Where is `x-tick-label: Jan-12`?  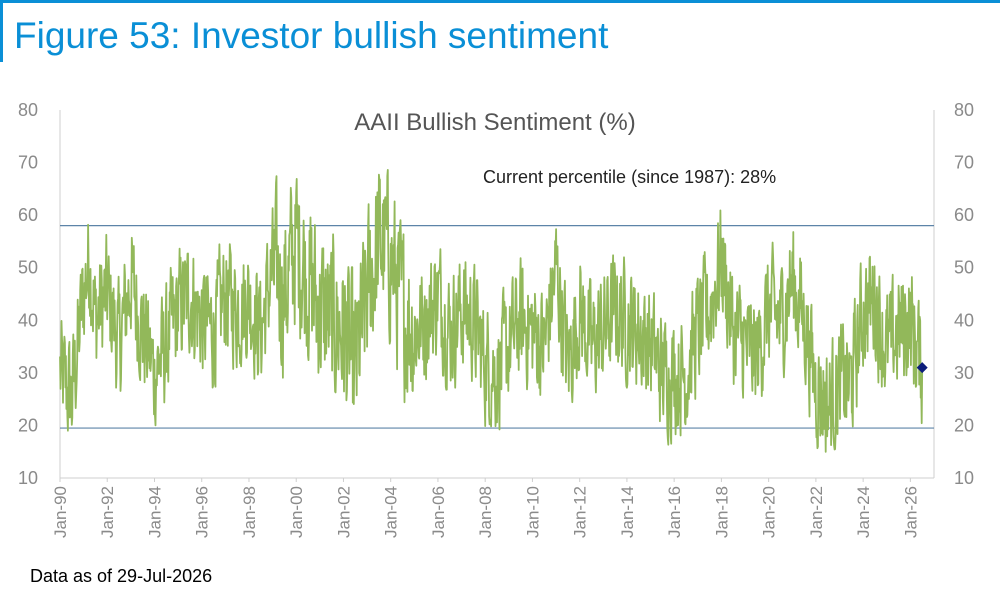
x-tick-label: Jan-12 is located at coordinates (580, 512).